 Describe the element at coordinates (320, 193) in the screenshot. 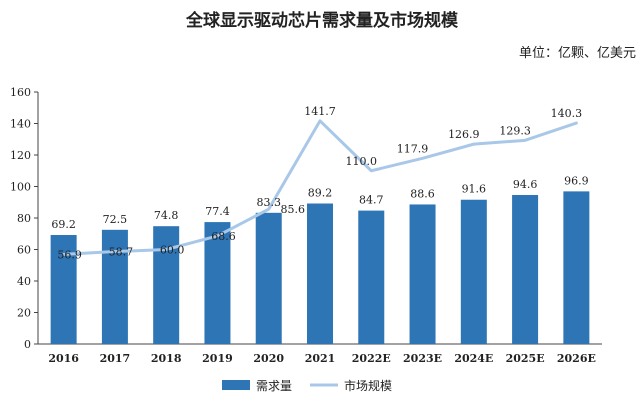

I see `bar-data-label: 89.2` at that location.